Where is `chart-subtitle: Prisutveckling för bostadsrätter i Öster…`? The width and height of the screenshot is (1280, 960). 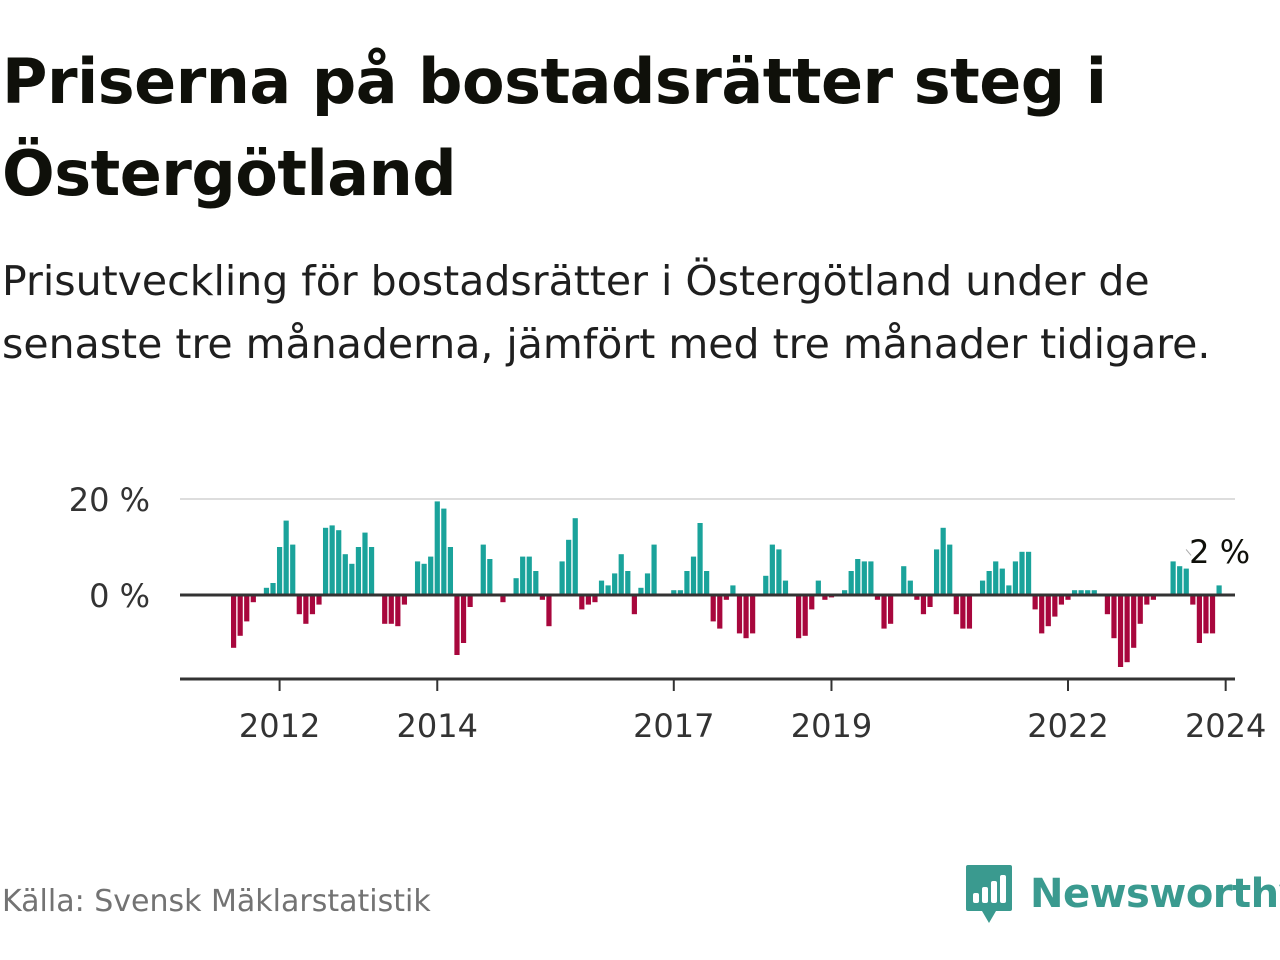 chart-subtitle: Prisutveckling för bostadsrätter i Öster… is located at coordinates (606, 312).